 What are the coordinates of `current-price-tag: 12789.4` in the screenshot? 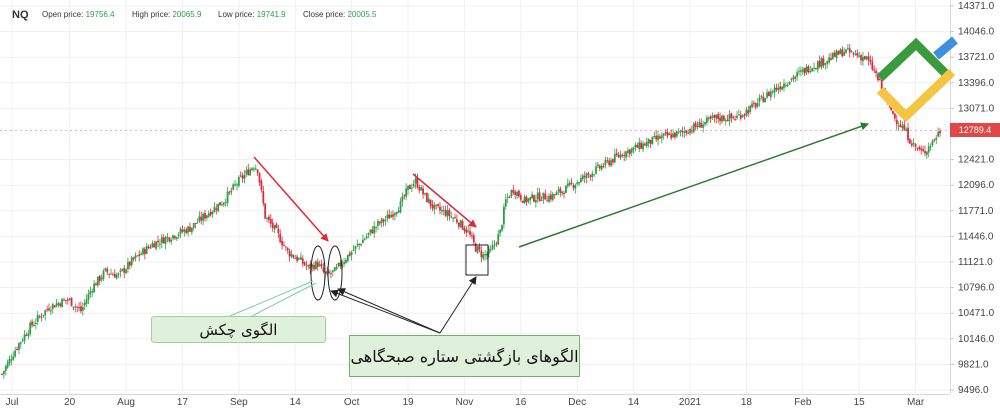 It's located at (975, 130).